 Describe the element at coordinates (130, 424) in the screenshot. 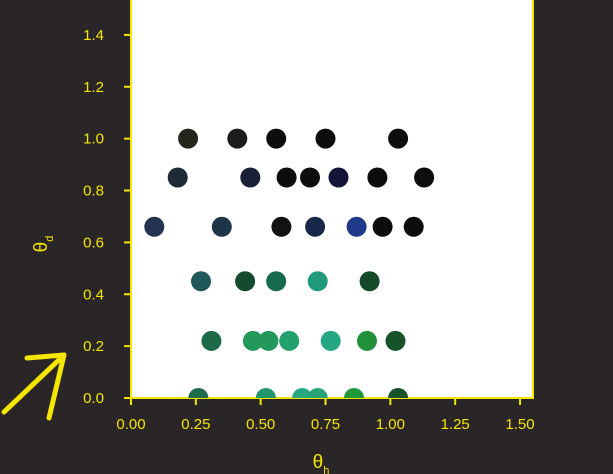

I see `x-tick-label-0: 0.00` at that location.